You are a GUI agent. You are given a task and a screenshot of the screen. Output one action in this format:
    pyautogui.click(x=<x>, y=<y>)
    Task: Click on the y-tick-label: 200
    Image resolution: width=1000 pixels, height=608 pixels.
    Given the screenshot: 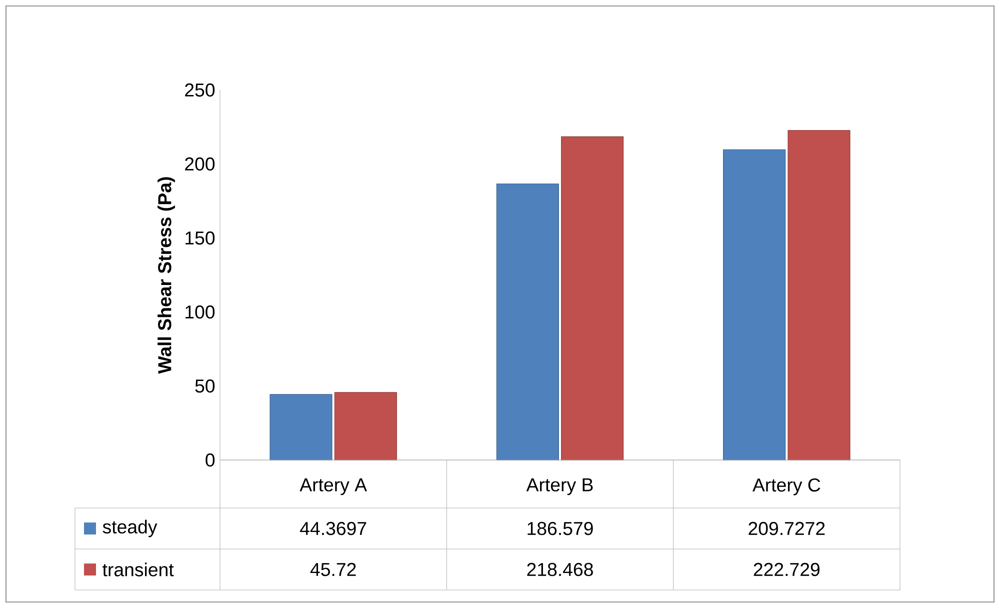 What is the action you would take?
    pyautogui.click(x=200, y=164)
    